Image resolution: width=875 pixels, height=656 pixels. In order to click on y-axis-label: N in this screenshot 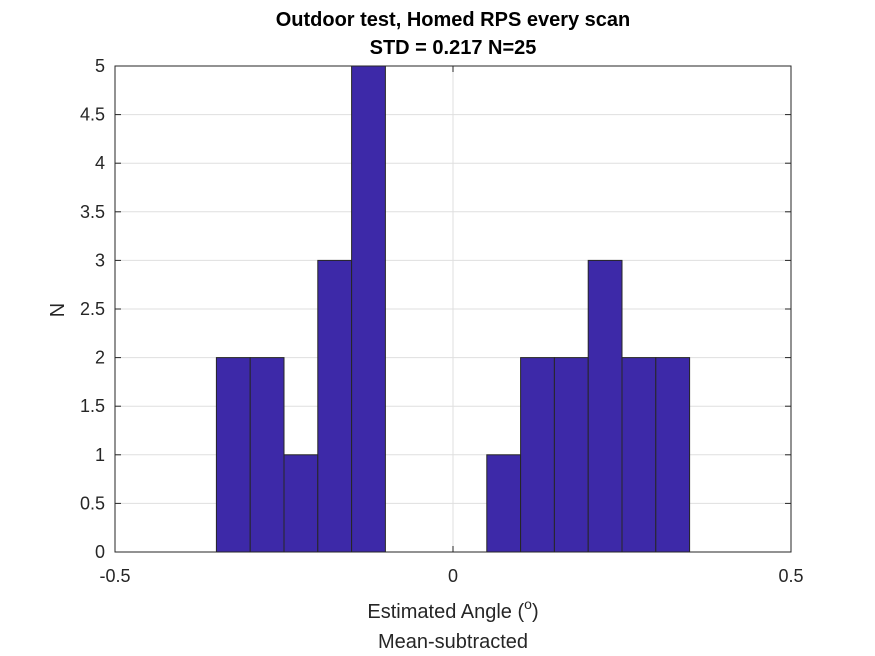, I will do `click(58, 310)`.